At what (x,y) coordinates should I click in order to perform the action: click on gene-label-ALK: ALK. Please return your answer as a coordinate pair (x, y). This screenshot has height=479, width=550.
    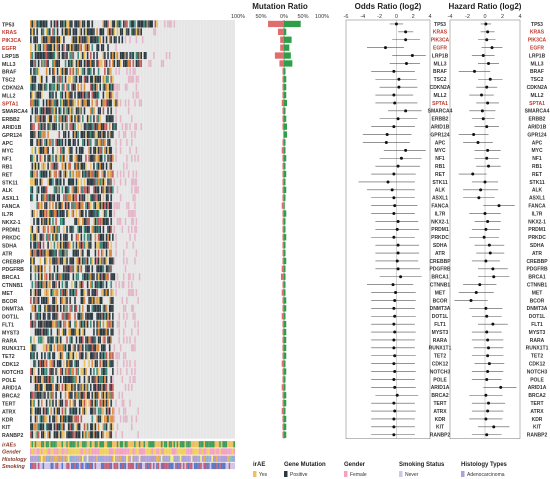
    Looking at the image, I should click on (7, 191).